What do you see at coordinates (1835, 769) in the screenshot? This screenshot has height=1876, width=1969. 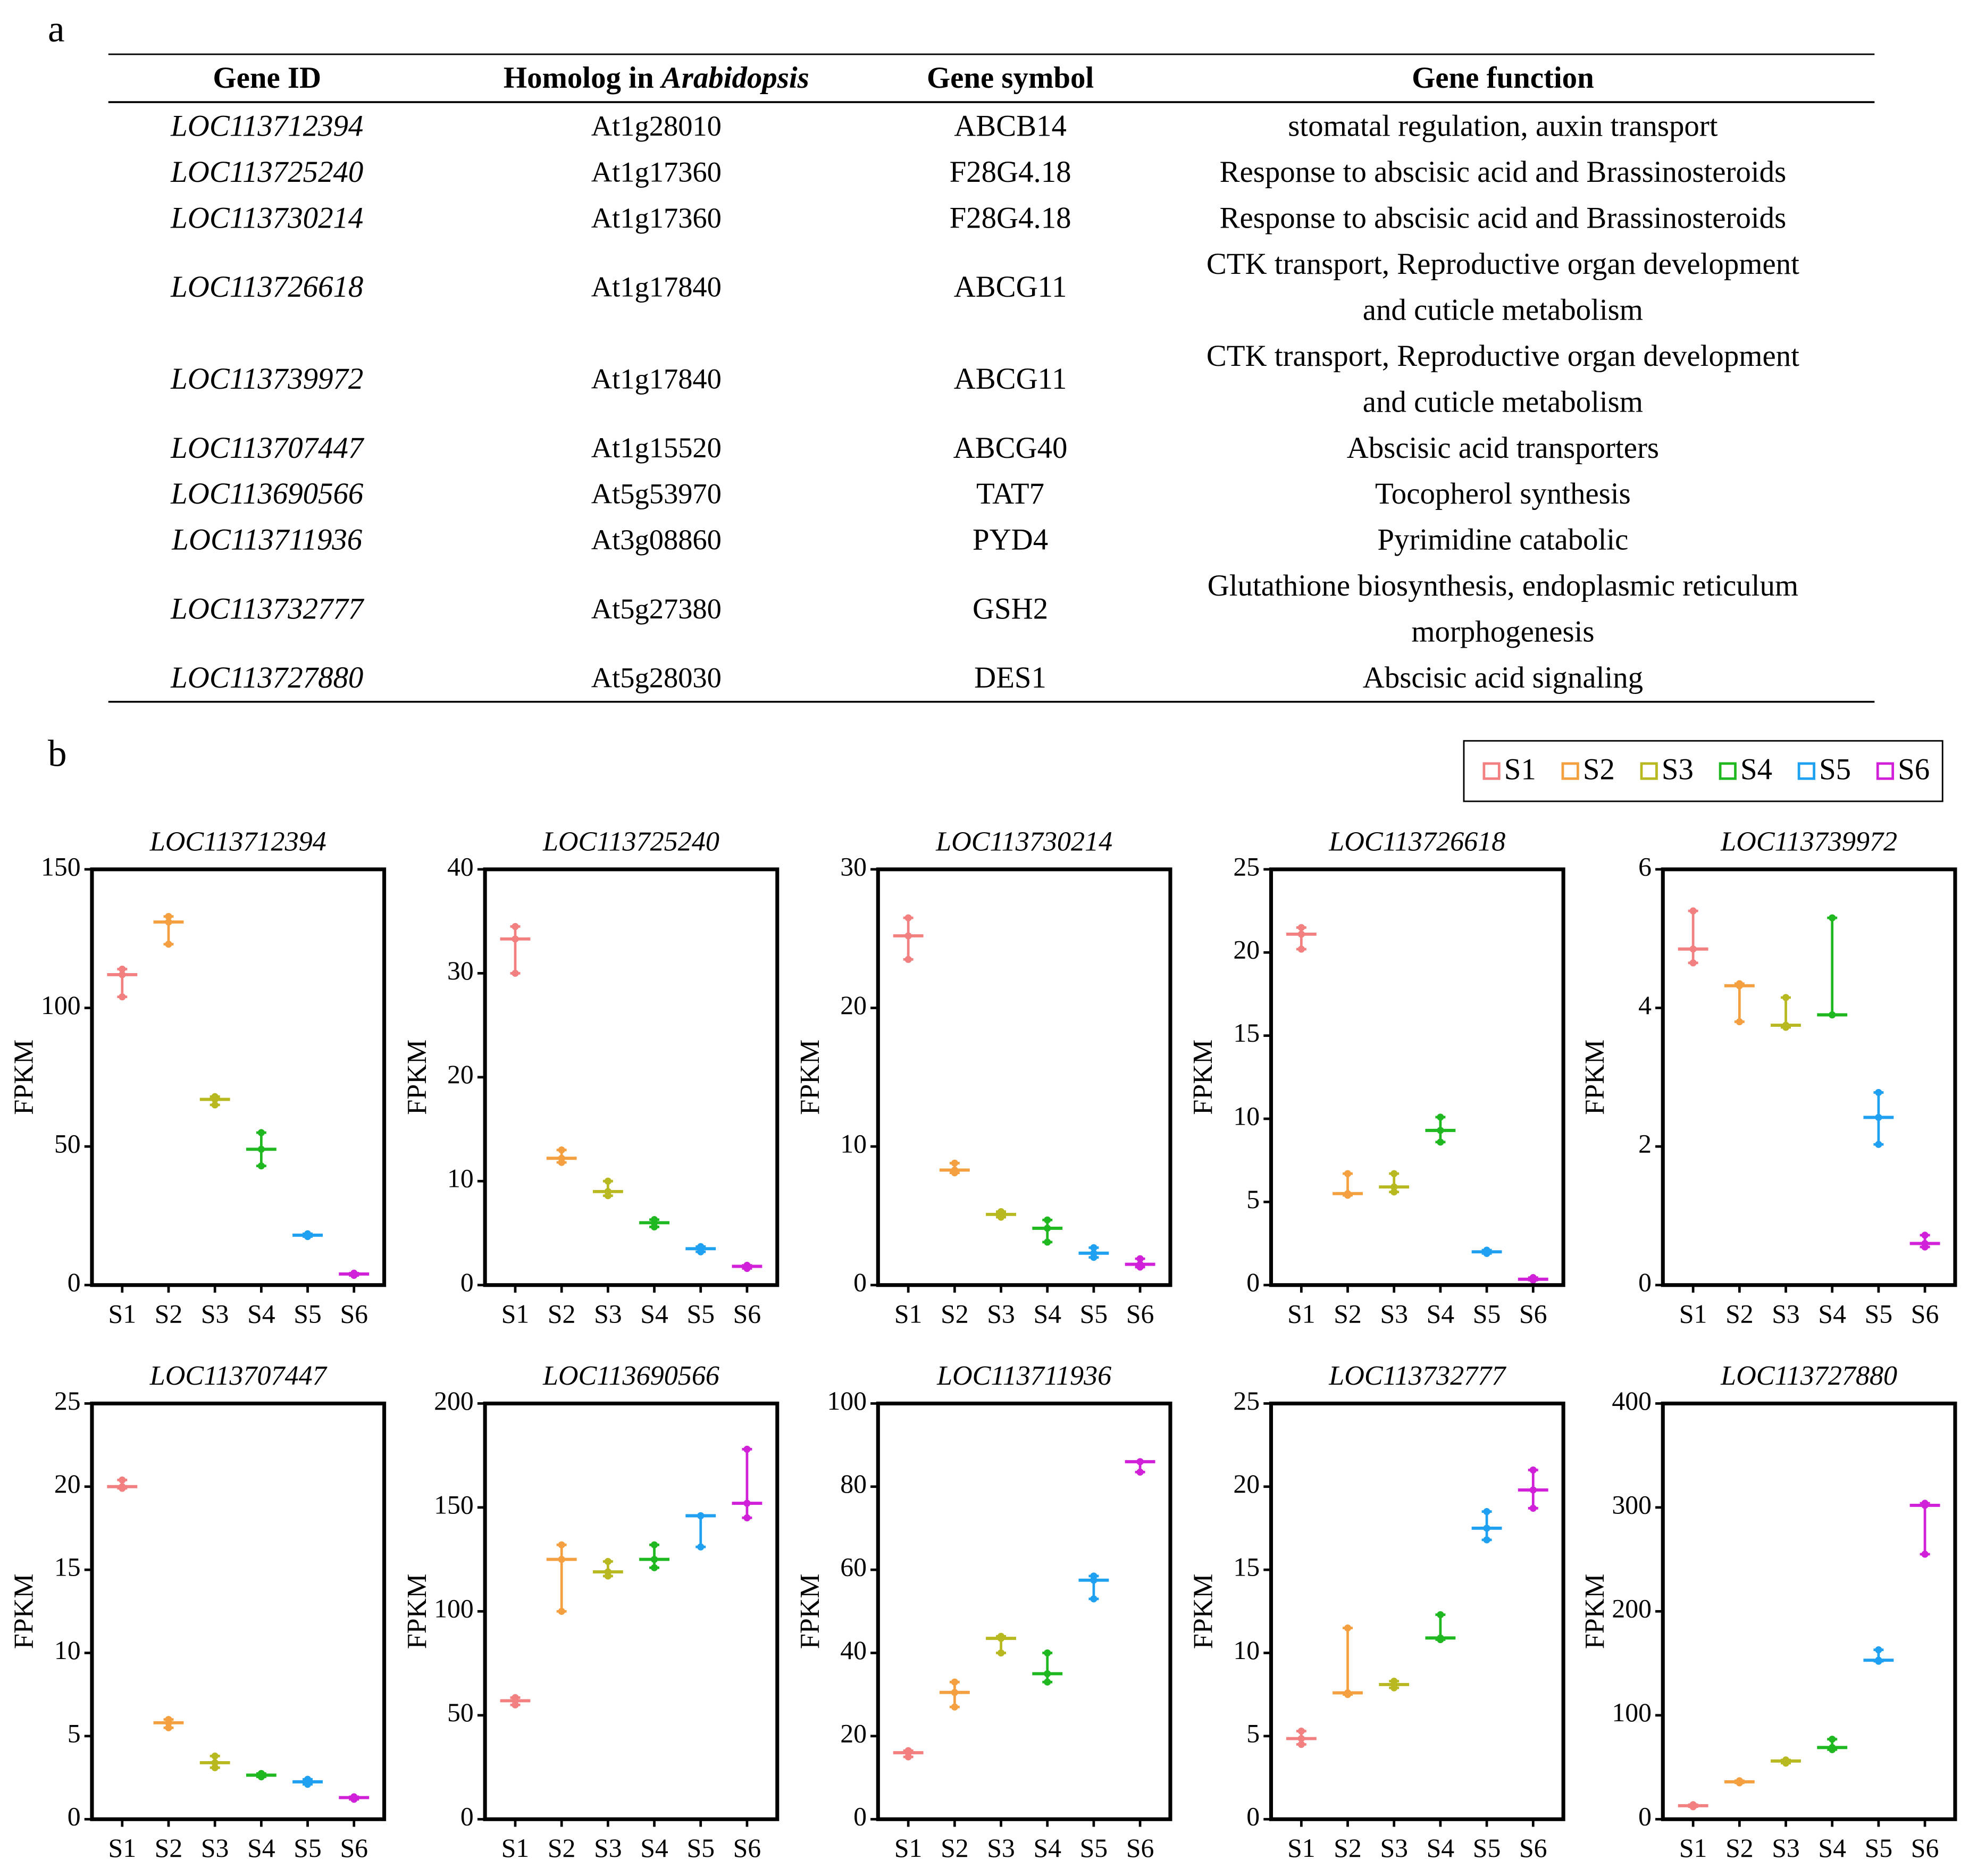 I see `legend-label: S5` at bounding box center [1835, 769].